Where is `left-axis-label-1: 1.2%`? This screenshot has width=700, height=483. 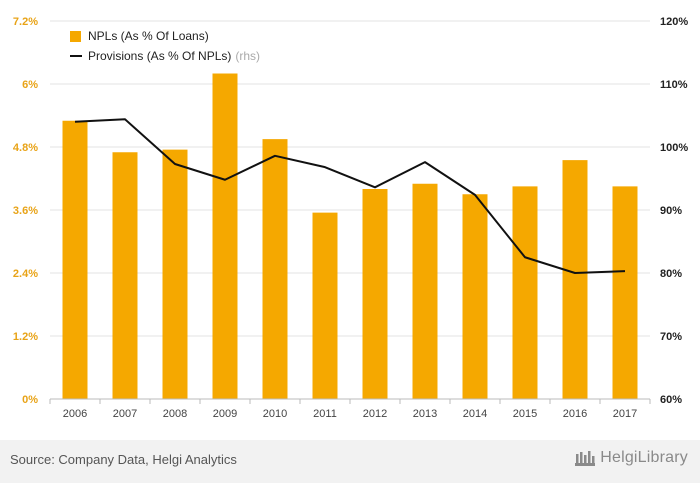 left-axis-label-1: 1.2% is located at coordinates (25, 337).